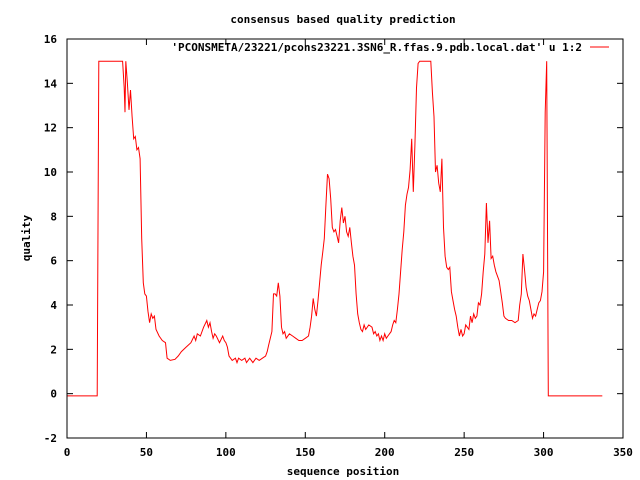 The height and width of the screenshot is (480, 640). Describe the element at coordinates (342, 19) in the screenshot. I see `chart-title: consensus based quality prediction` at that location.